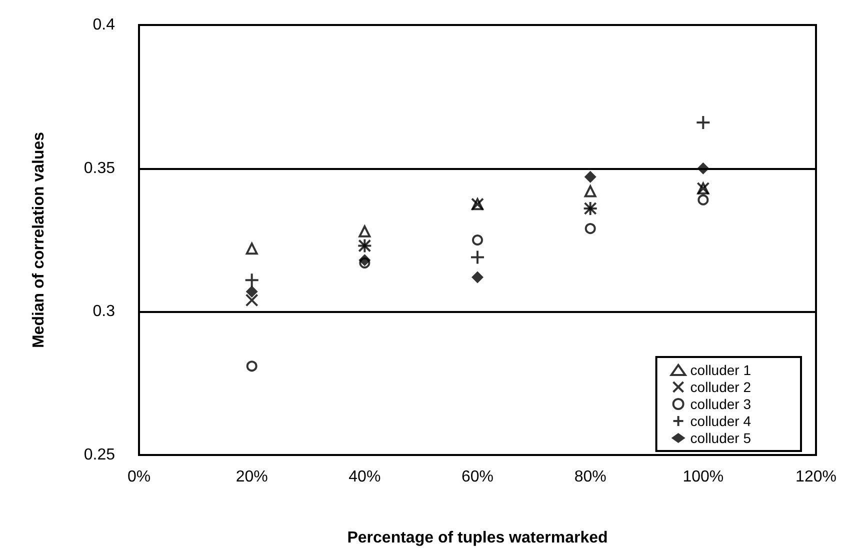 The image size is (850, 557). I want to click on y-tick-label: 0.3, so click(104, 311).